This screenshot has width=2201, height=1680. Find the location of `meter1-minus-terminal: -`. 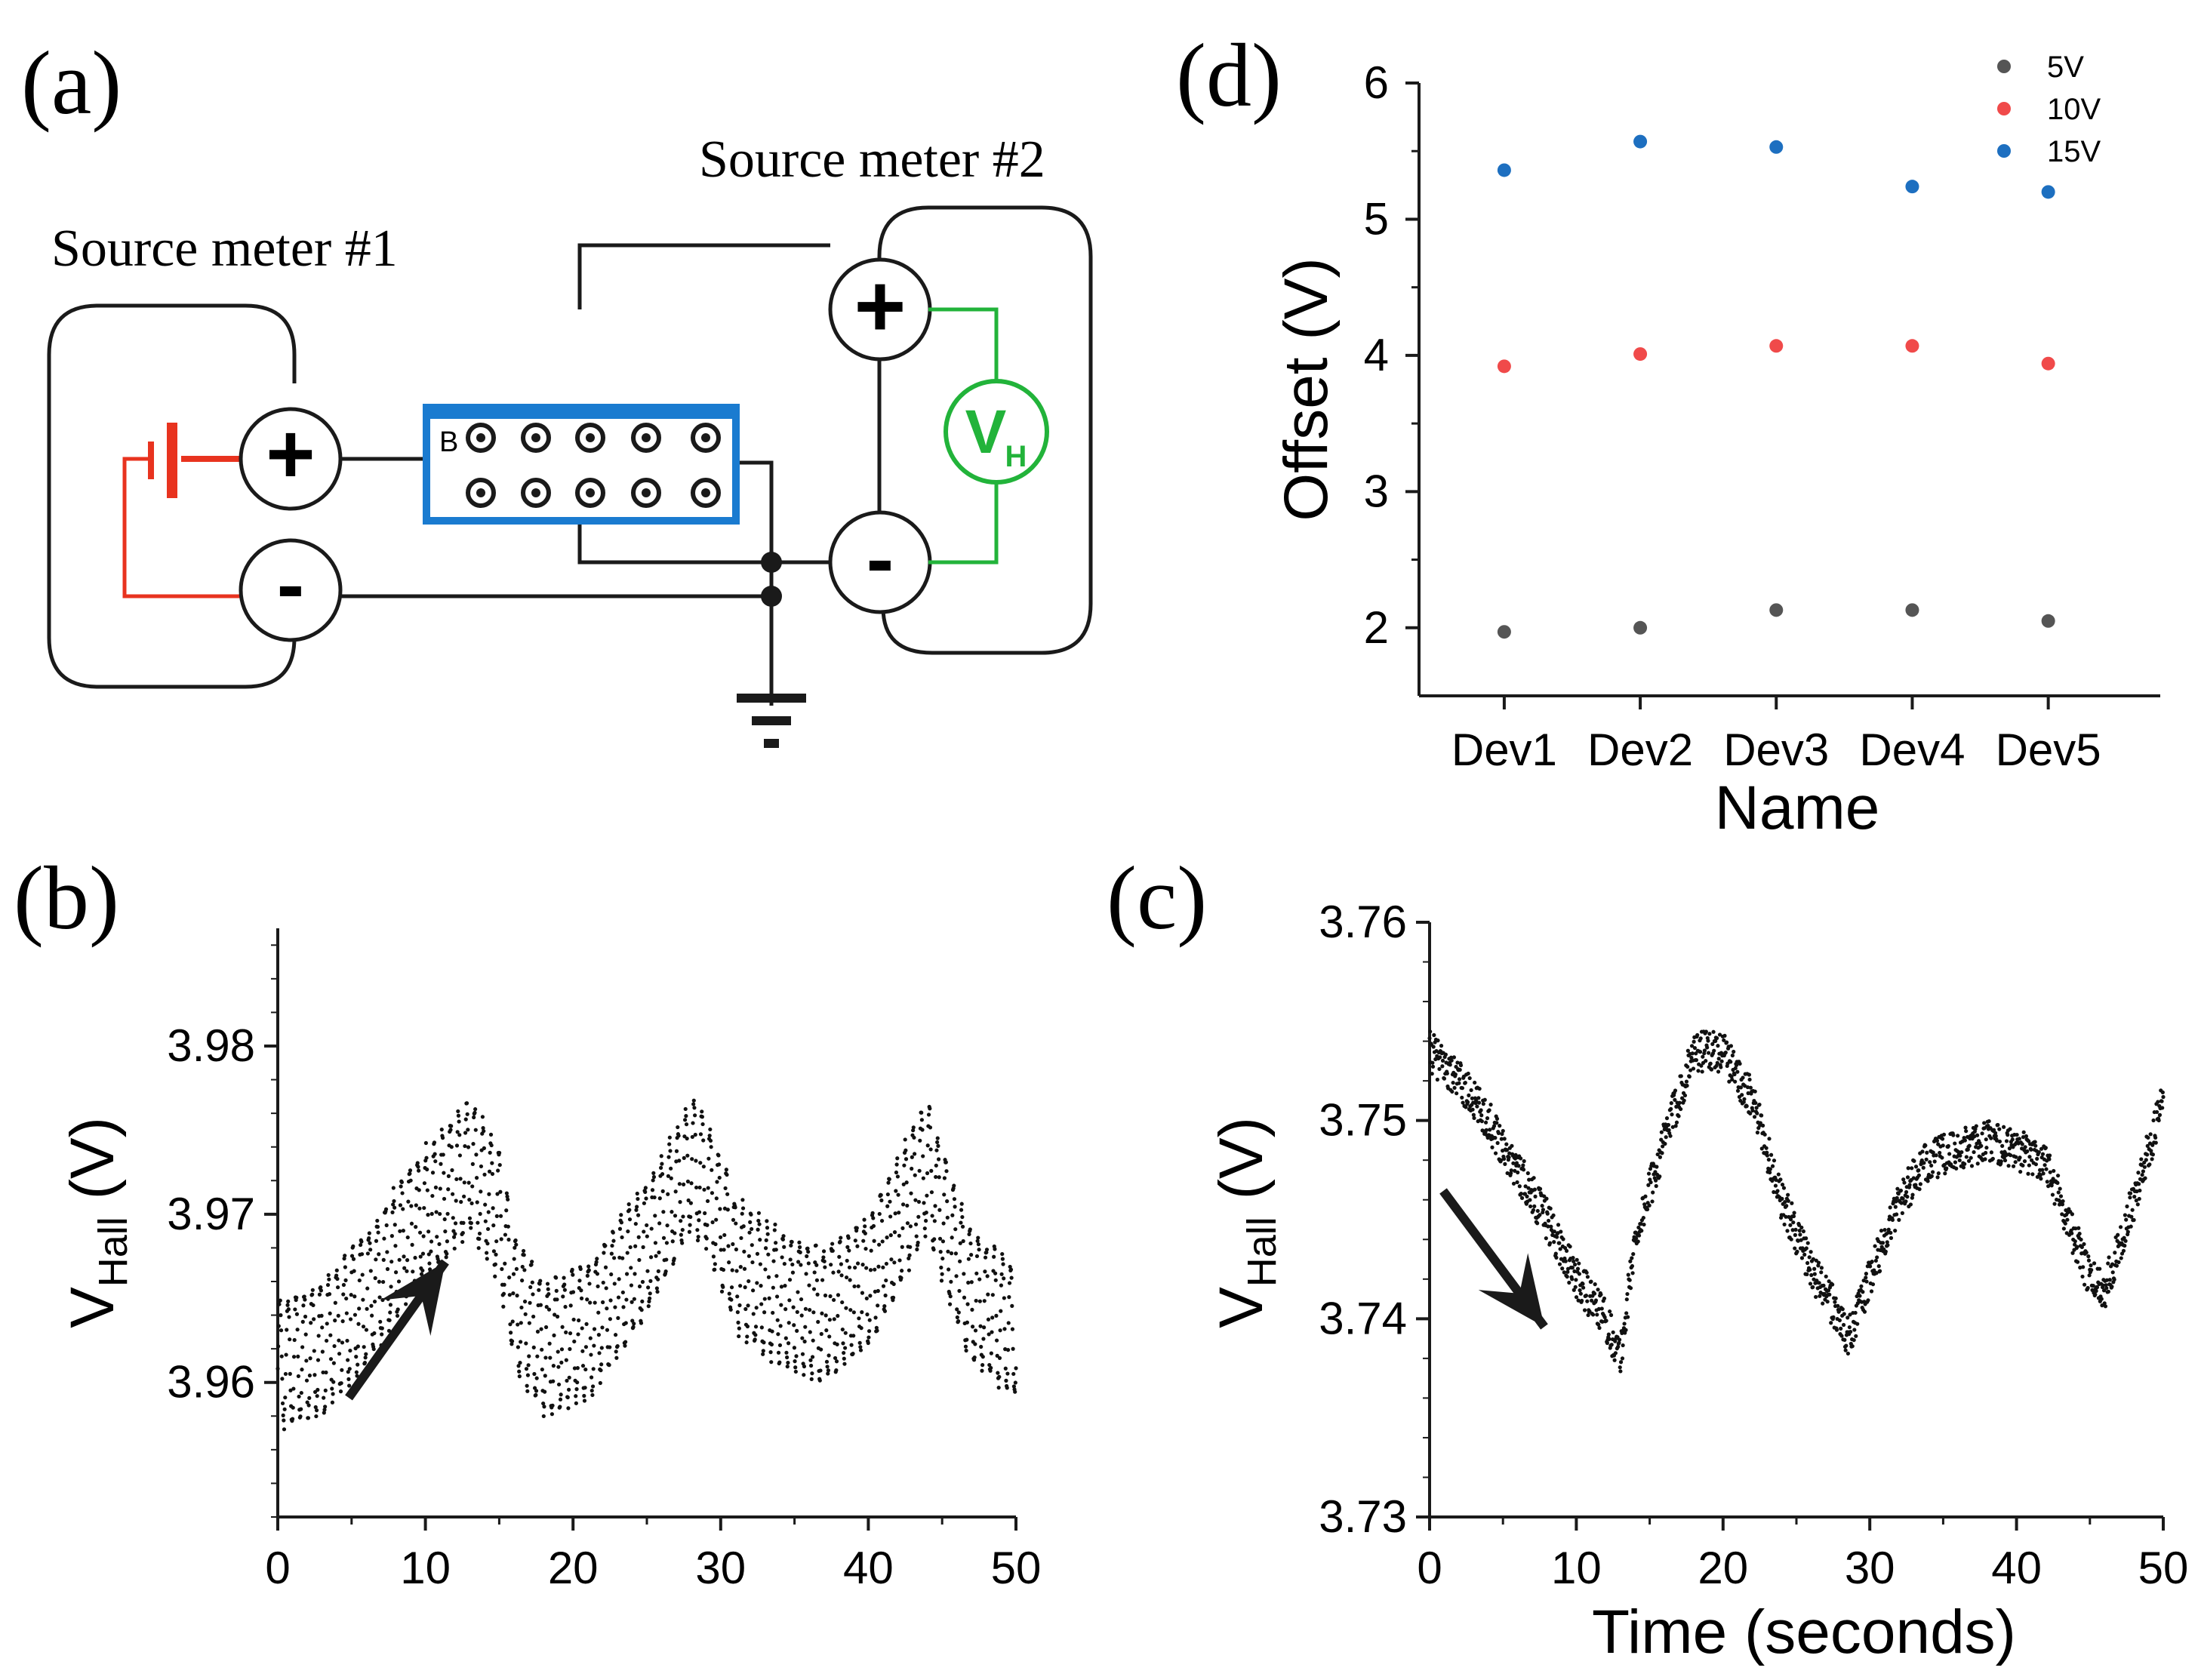

meter1-minus-terminal: - is located at coordinates (291, 590).